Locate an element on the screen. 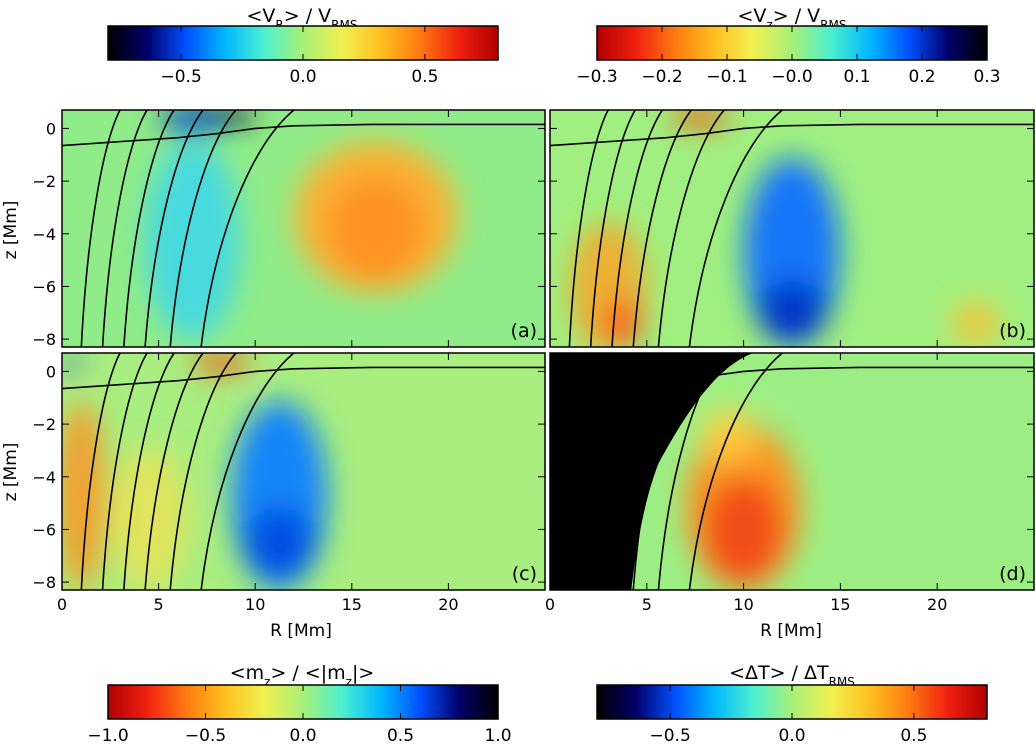 The height and width of the screenshot is (744, 1036). colorbar-vz-tick-label: 0.1 is located at coordinates (856, 77).